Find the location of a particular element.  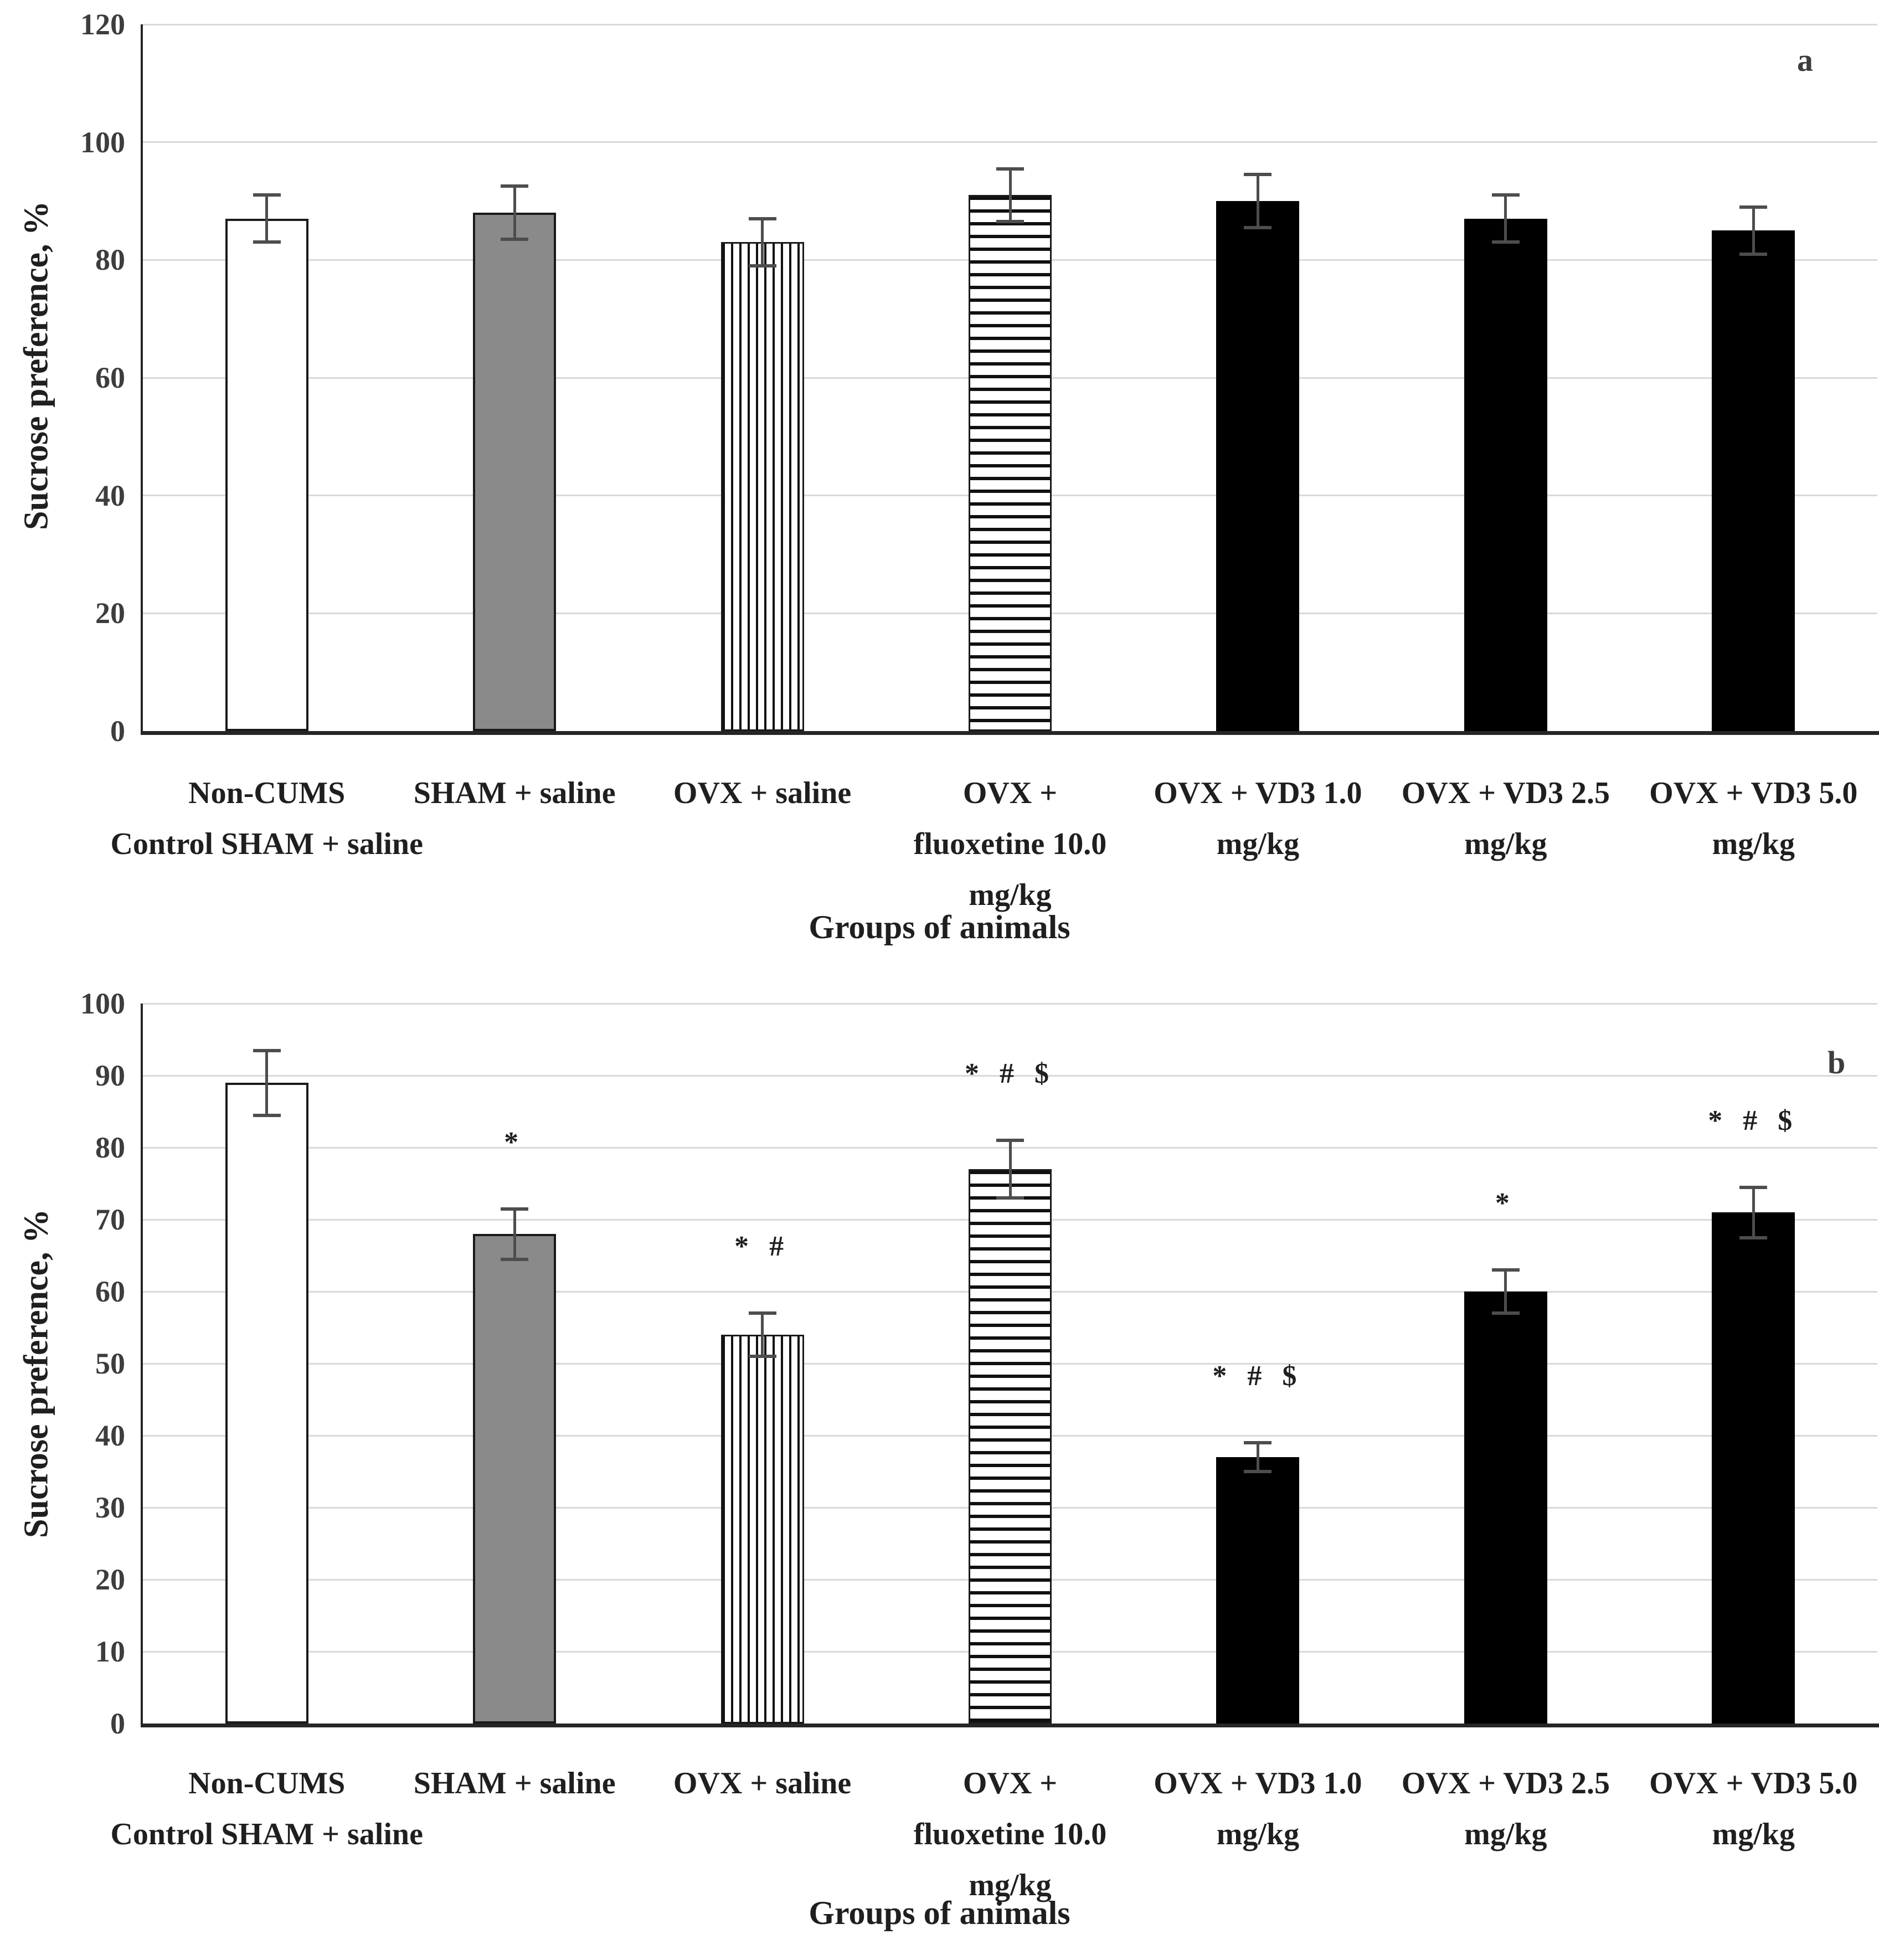

x-category-label: OVX + saline is located at coordinates (762, 1783).